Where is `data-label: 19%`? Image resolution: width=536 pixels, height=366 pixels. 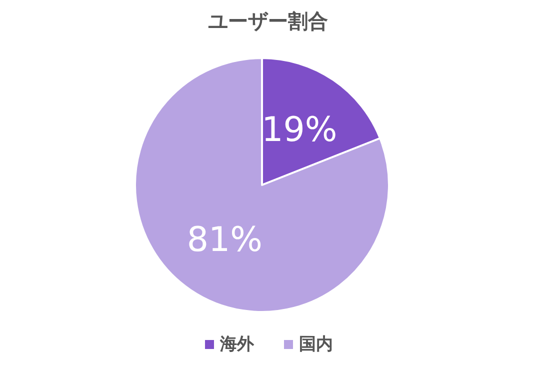 data-label: 19% is located at coordinates (300, 130).